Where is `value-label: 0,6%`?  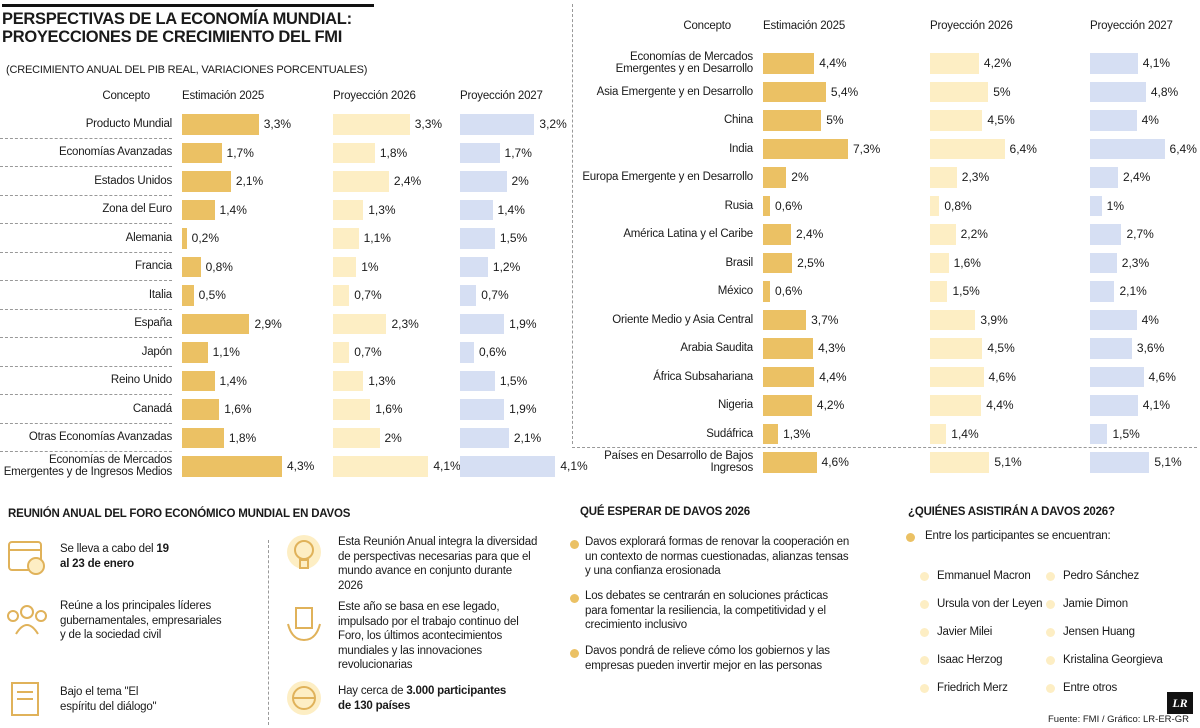
value-label: 0,6% is located at coordinates (788, 291).